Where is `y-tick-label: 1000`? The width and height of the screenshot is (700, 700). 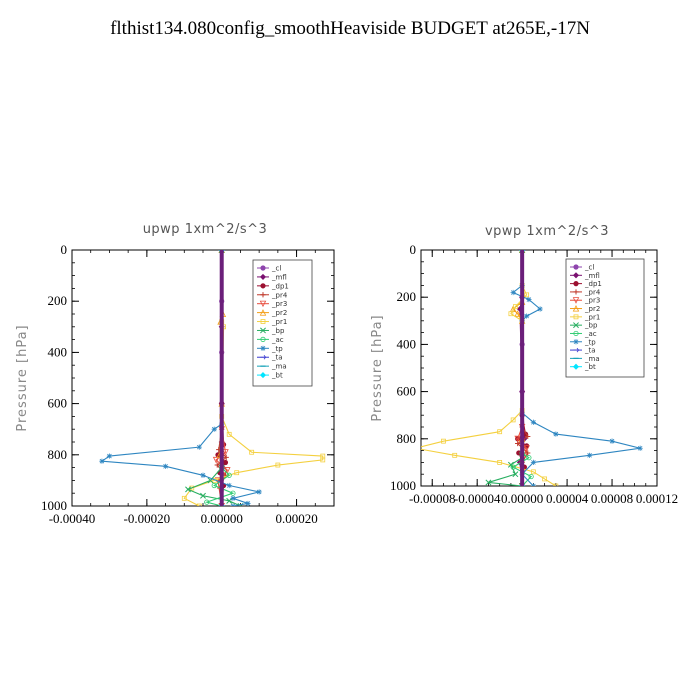
y-tick-label: 1000 is located at coordinates (54, 505).